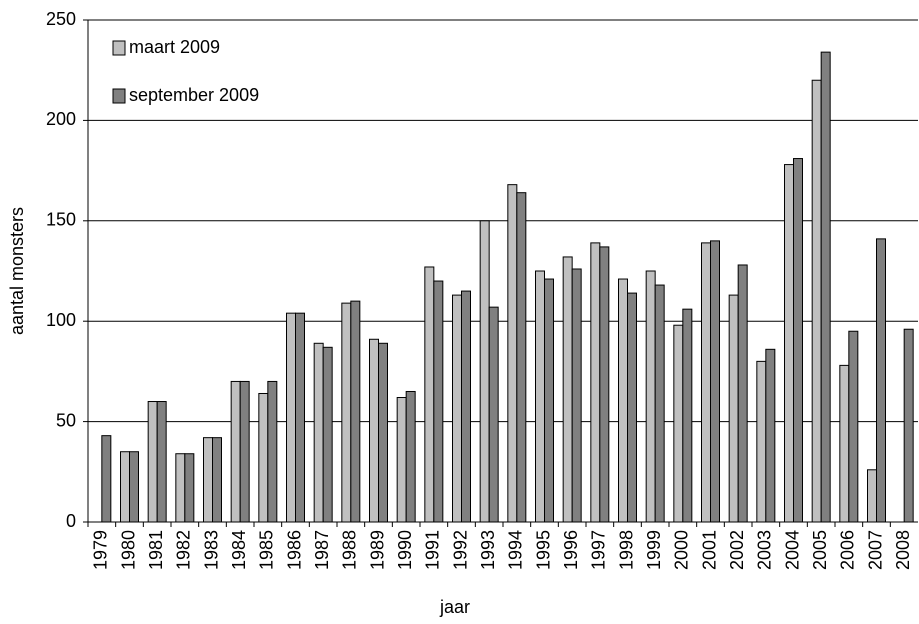  Describe the element at coordinates (516, 550) in the screenshot. I see `x-tick-label: 1994` at that location.